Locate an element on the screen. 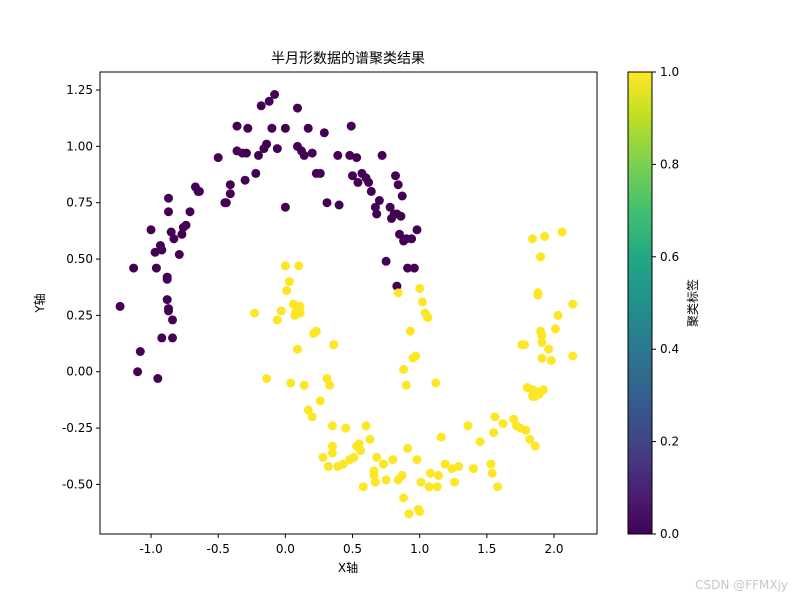 The height and width of the screenshot is (600, 800). x-tick-label: 1.0 is located at coordinates (419, 549).